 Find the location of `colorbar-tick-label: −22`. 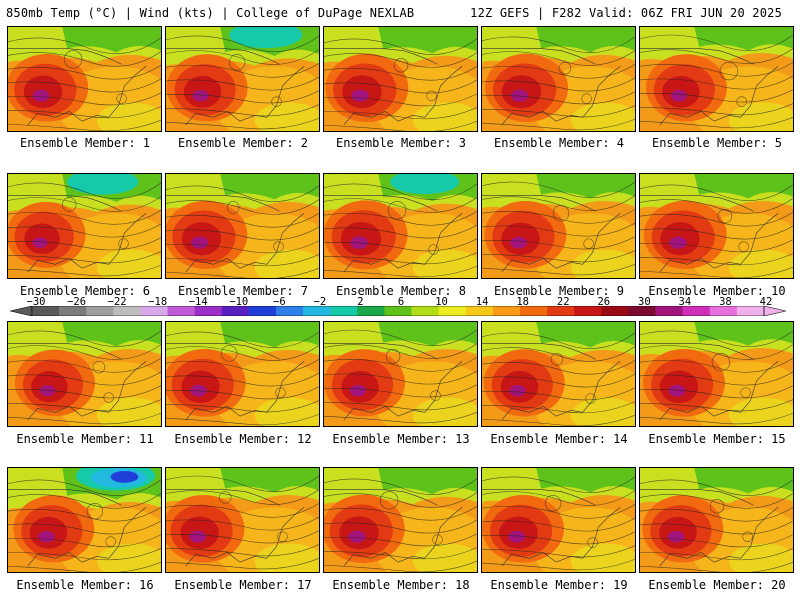

colorbar-tick-label: −22 is located at coordinates (117, 302).